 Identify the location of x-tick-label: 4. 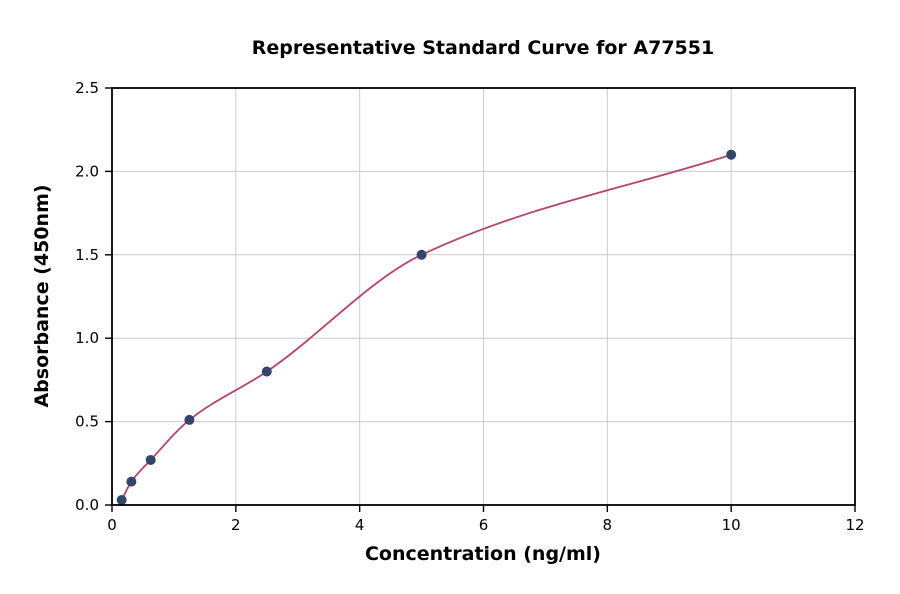
(360, 525).